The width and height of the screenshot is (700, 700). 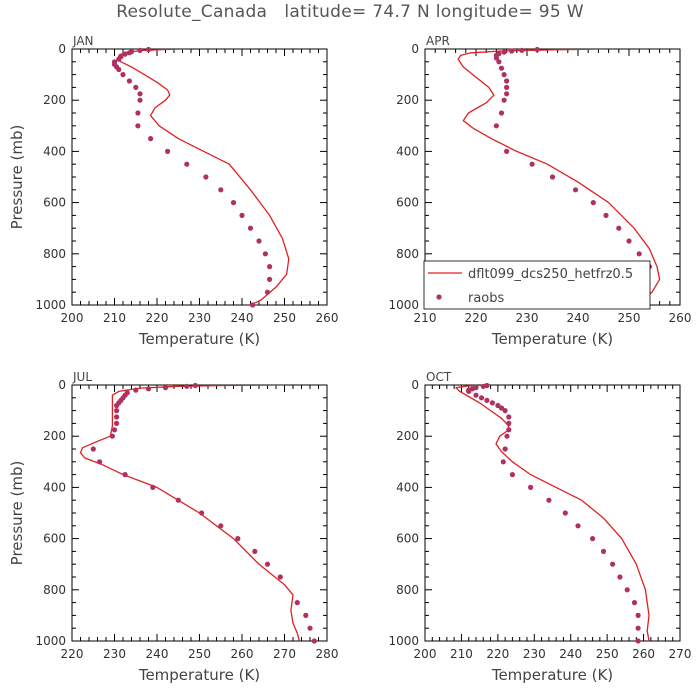 I want to click on panel-jan-ylabel: Pressure (mb), so click(x=17, y=177).